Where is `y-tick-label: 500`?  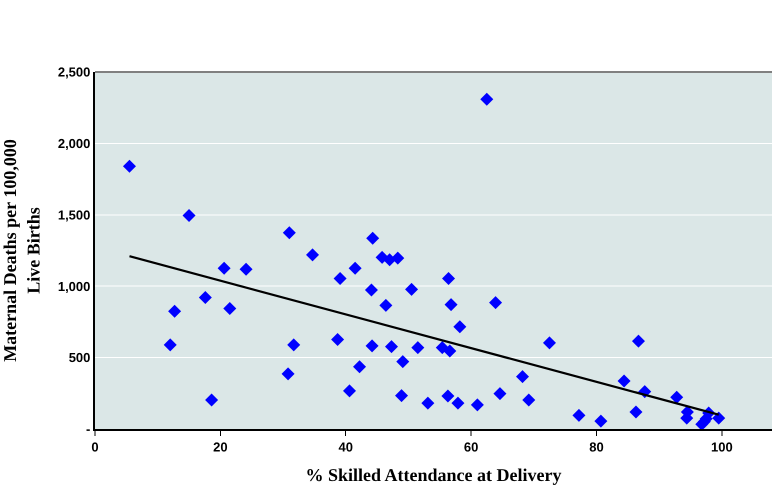
y-tick-label: 500 is located at coordinates (79, 358).